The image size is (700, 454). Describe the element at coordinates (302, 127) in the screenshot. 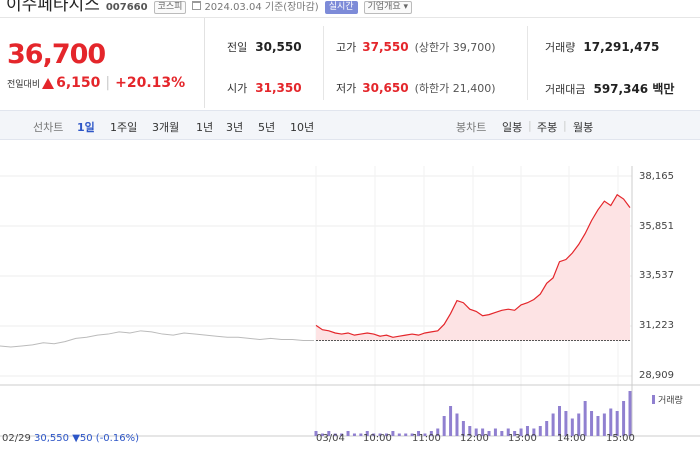

I see `period-tab-10y: 10년` at that location.